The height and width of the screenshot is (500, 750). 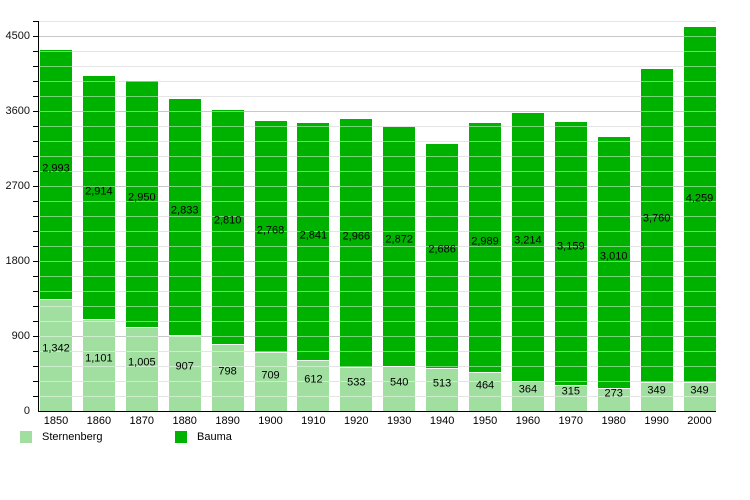 What do you see at coordinates (399, 239) in the screenshot?
I see `bauma-value-label: 2,872` at bounding box center [399, 239].